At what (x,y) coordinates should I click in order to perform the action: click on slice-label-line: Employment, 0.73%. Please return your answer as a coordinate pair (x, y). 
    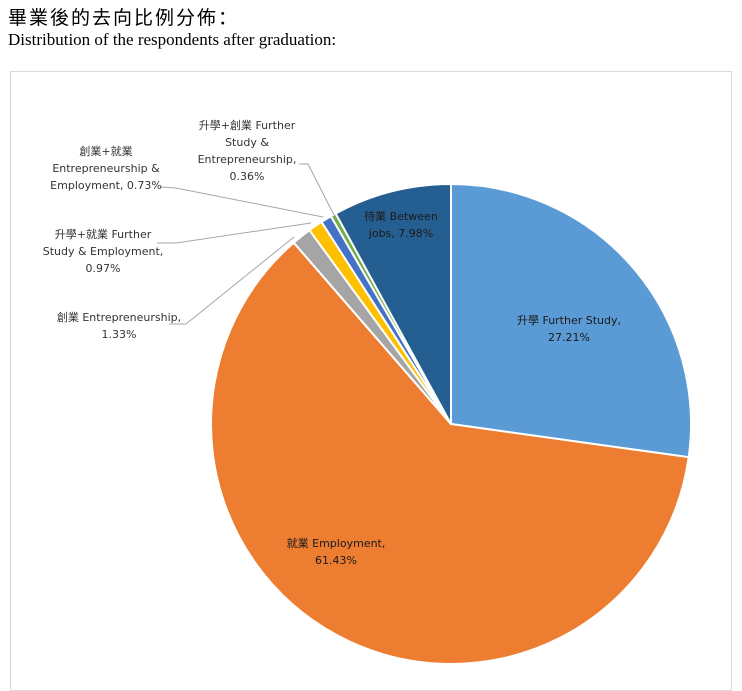
    Looking at the image, I should click on (106, 185).